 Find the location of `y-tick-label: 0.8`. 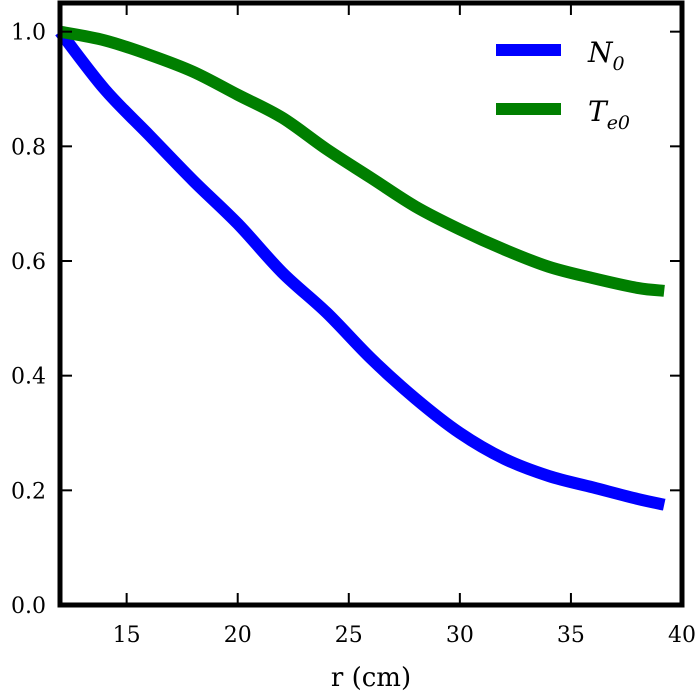

y-tick-label: 0.8 is located at coordinates (28, 147).